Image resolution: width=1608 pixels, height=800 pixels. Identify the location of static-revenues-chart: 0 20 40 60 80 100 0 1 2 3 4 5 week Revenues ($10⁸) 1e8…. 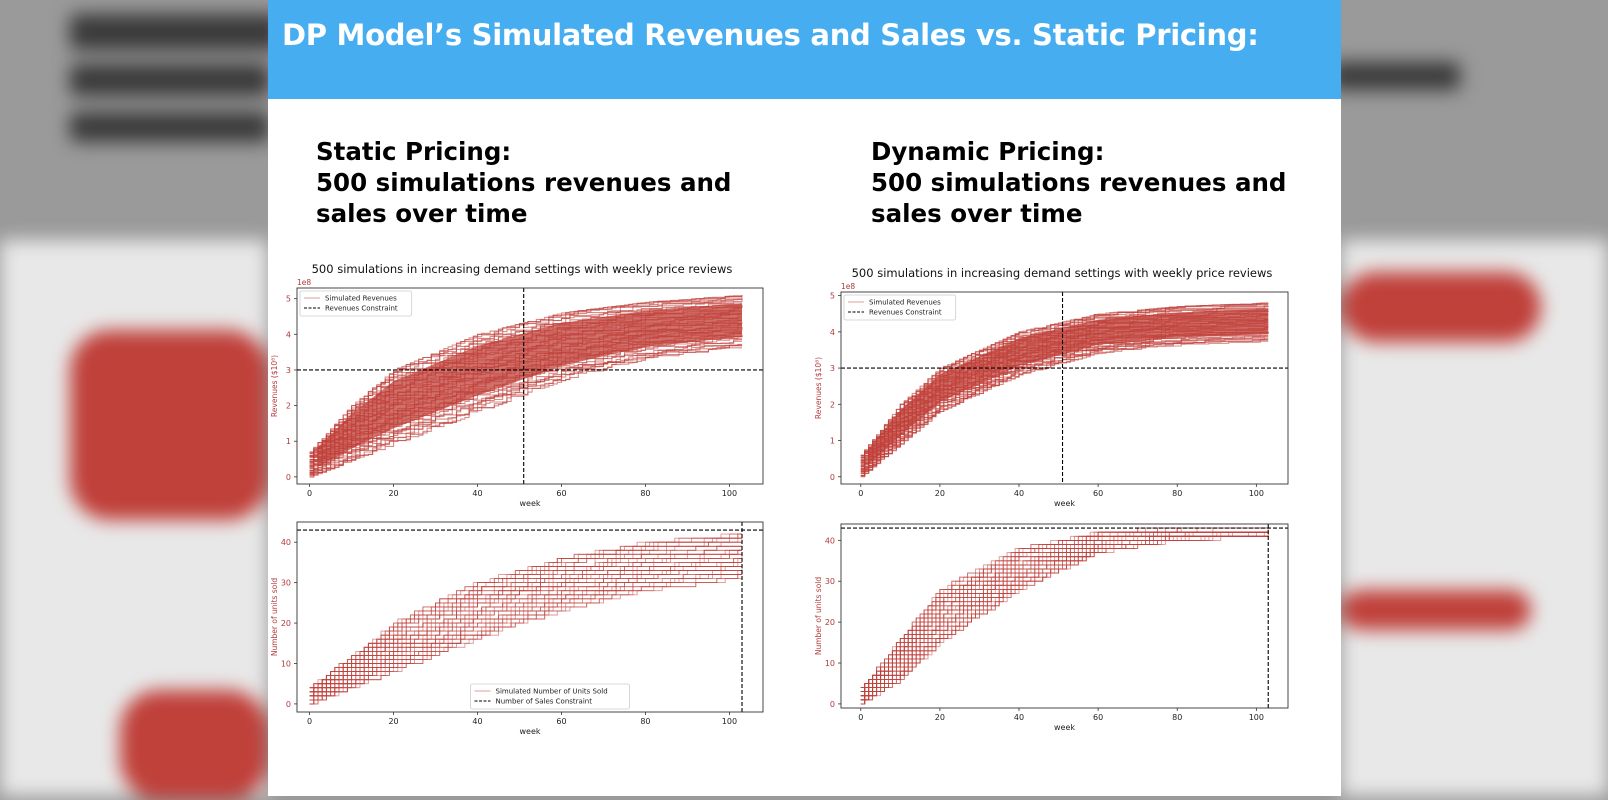
(517, 385).